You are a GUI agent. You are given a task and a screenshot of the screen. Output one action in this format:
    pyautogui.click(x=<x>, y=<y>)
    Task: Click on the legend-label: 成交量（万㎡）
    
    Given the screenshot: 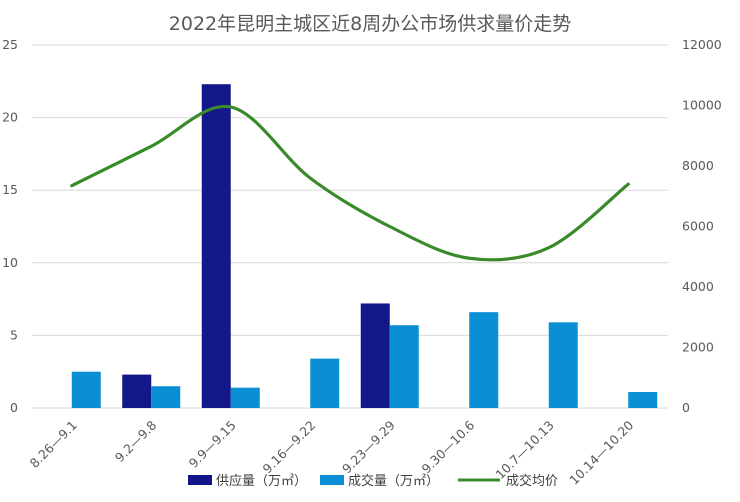 What is the action you would take?
    pyautogui.click(x=393, y=481)
    